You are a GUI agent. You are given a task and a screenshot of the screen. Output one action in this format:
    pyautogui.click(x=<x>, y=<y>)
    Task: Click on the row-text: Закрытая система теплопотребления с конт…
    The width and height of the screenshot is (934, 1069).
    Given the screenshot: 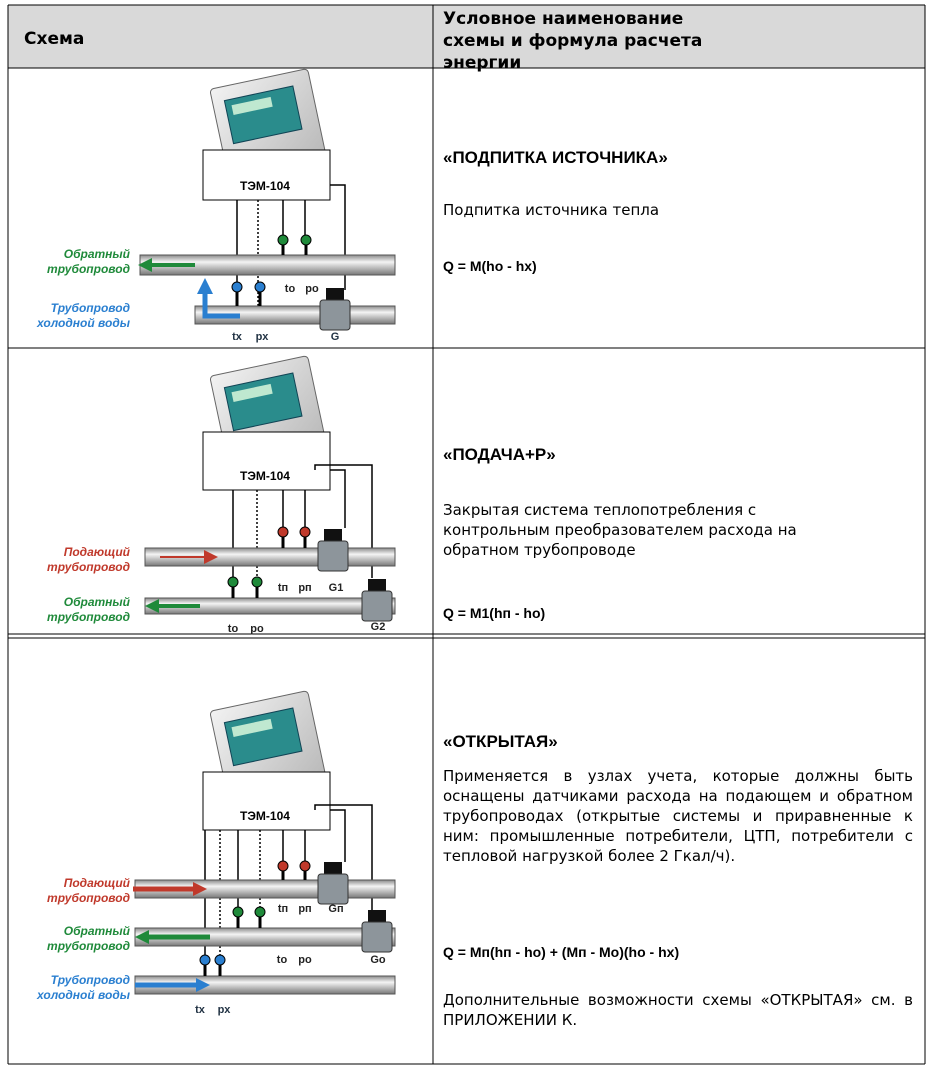 What is the action you would take?
    pyautogui.click(x=620, y=530)
    